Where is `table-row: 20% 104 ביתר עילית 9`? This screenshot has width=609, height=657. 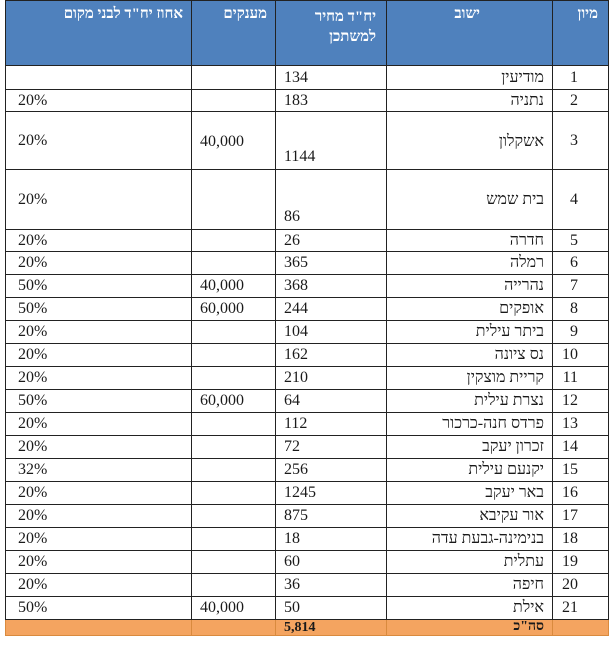 table-row: 20% 104 ביתר עילית 9 is located at coordinates (307, 332).